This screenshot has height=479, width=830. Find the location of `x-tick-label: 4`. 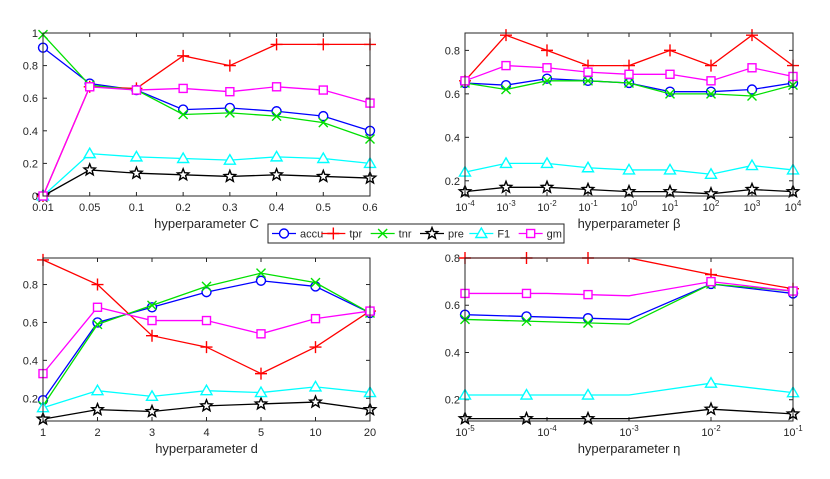

x-tick-label: 4 is located at coordinates (206, 433).